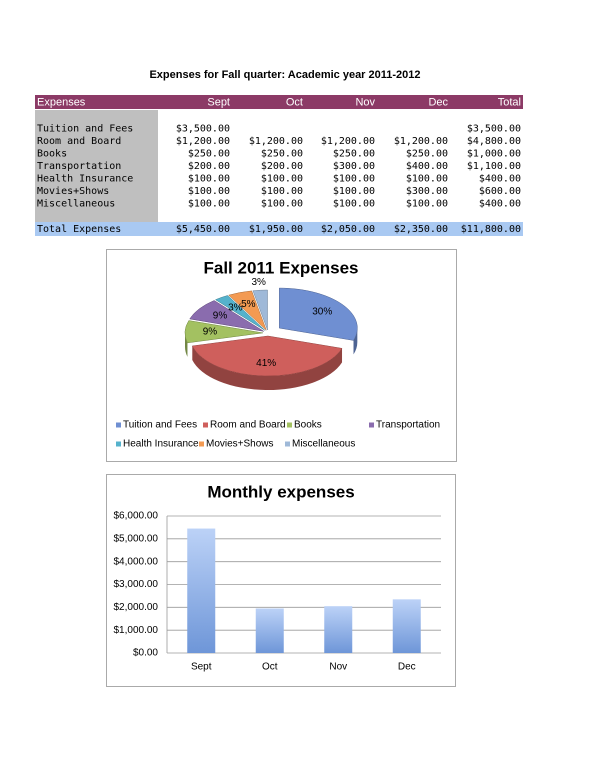  What do you see at coordinates (365, 102) in the screenshot?
I see `table-header-cell: Nov` at bounding box center [365, 102].